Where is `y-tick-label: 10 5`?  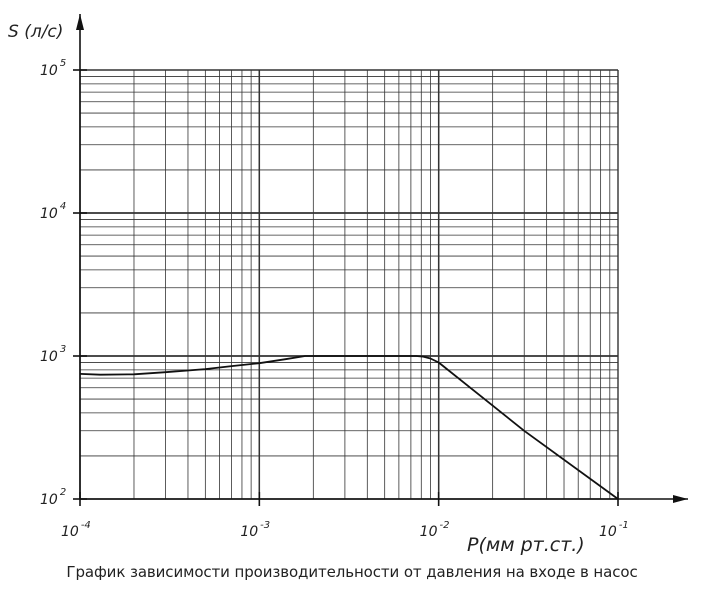 y-tick-label: 10 5 is located at coordinates (53, 68).